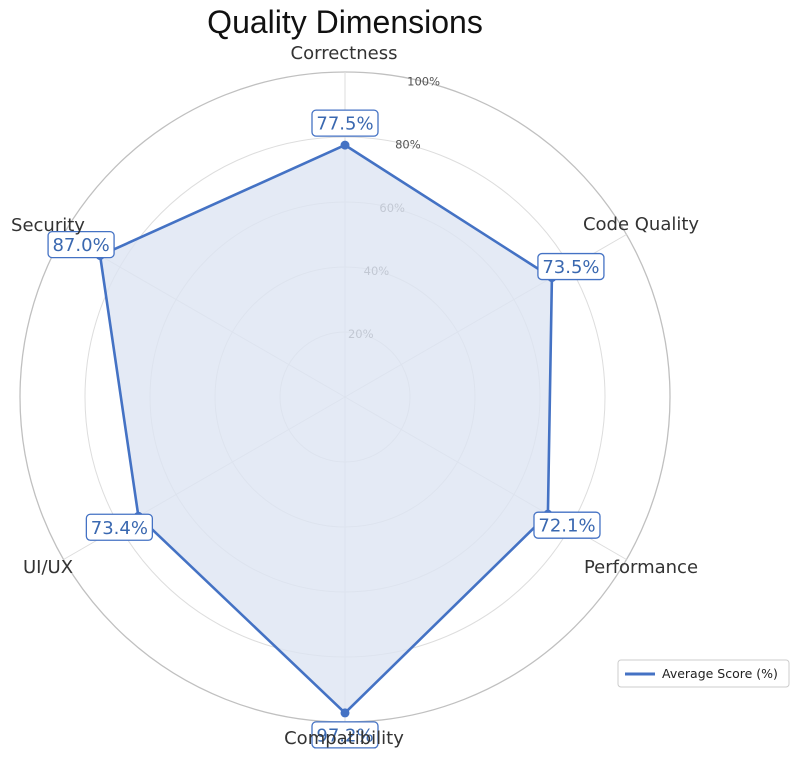 The width and height of the screenshot is (800, 757). I want to click on value-label: 72.1%, so click(567, 525).